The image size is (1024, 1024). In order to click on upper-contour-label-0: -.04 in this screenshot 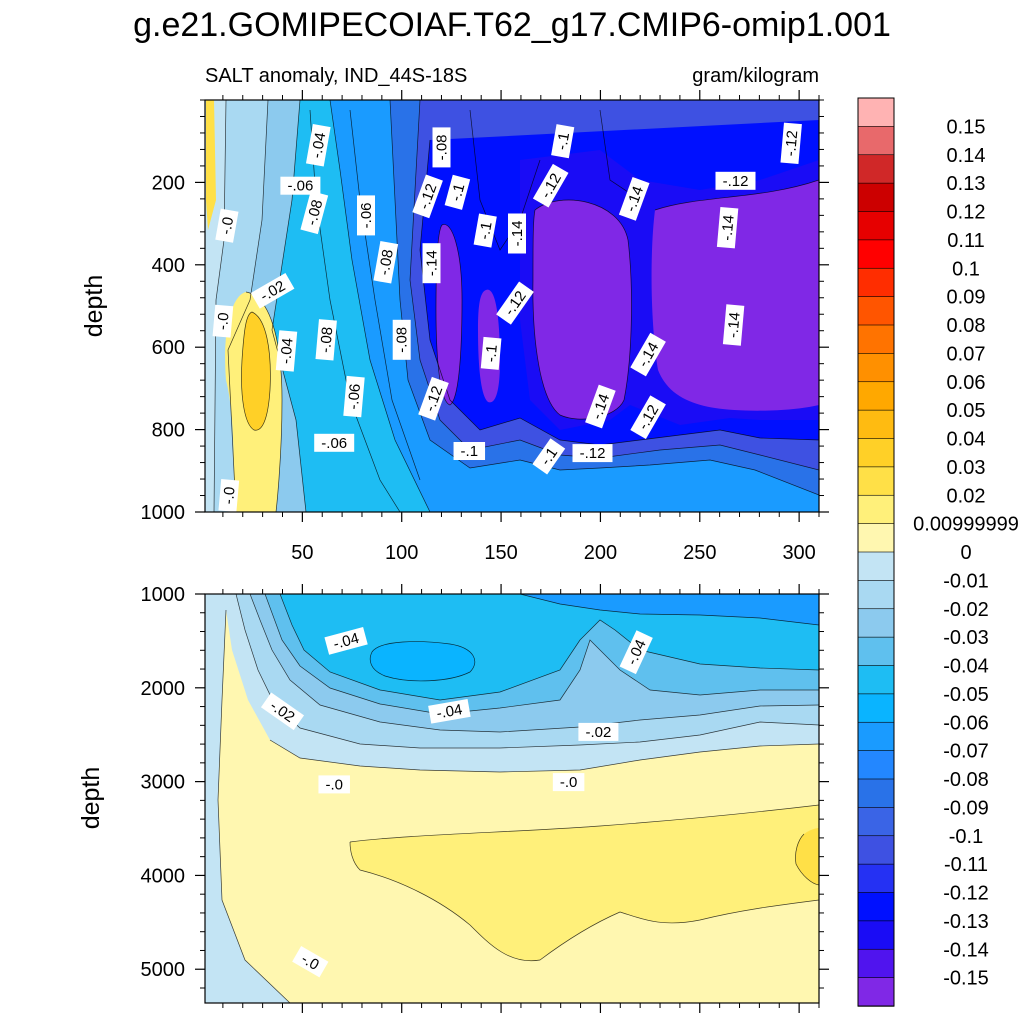, I will do `click(318, 145)`.